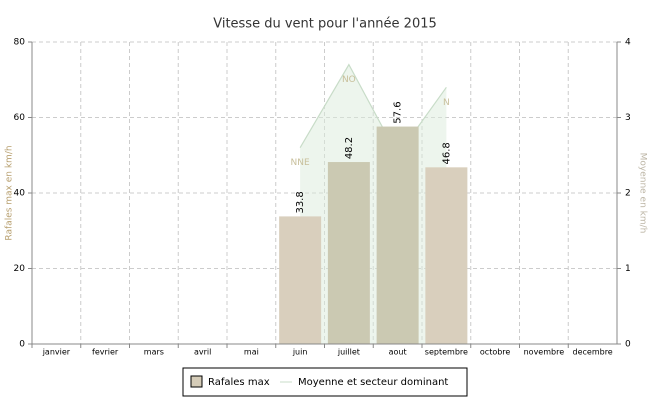 This screenshot has width=650, height=400. What do you see at coordinates (105, 352) in the screenshot?
I see `x-tick-label: fevrier` at bounding box center [105, 352].